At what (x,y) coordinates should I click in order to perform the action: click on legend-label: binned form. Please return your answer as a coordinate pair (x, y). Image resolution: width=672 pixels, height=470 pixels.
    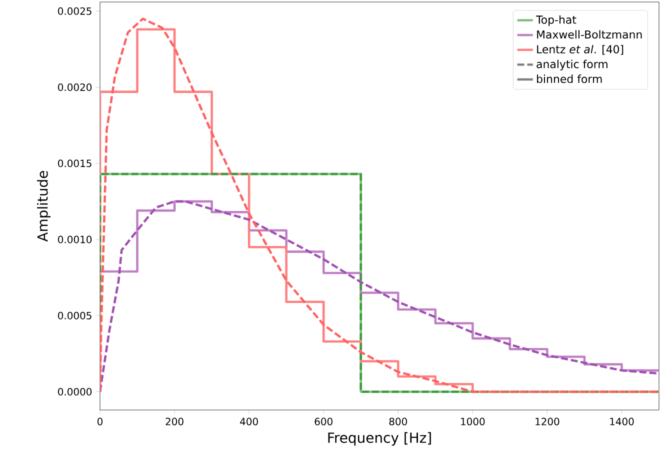
    Looking at the image, I should click on (569, 79).